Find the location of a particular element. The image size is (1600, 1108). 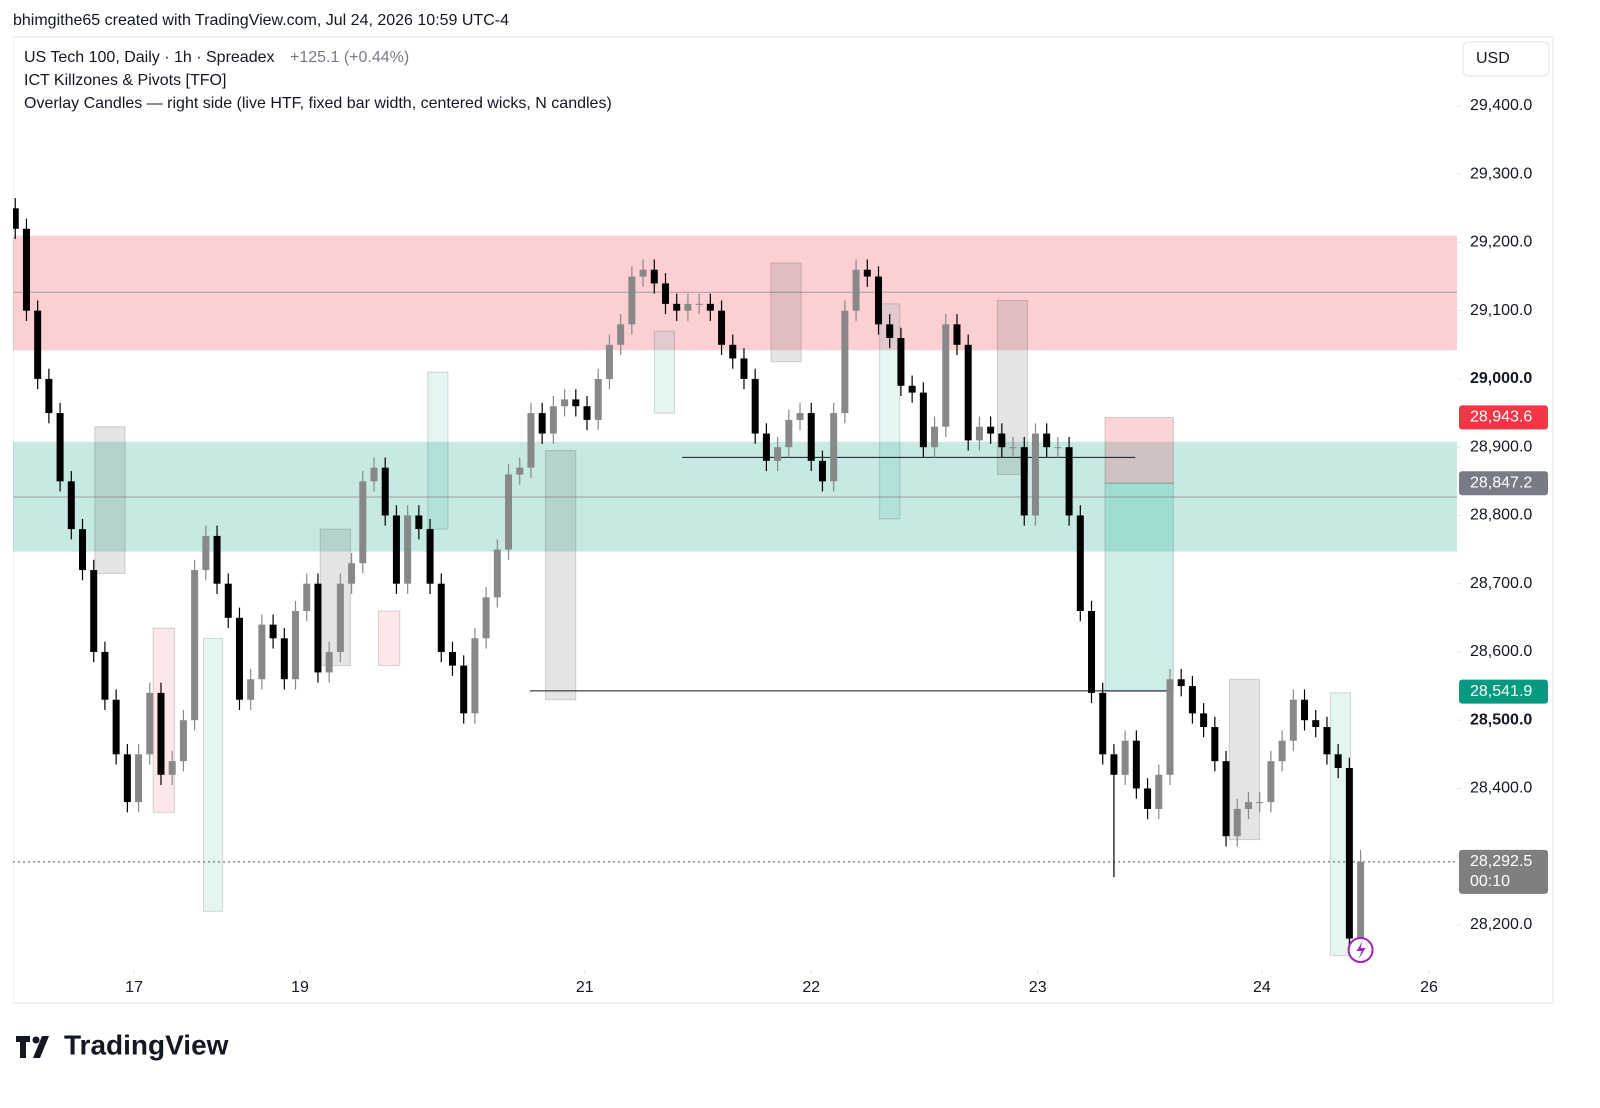

y-tick-label: 28,900.0 is located at coordinates (1501, 446).